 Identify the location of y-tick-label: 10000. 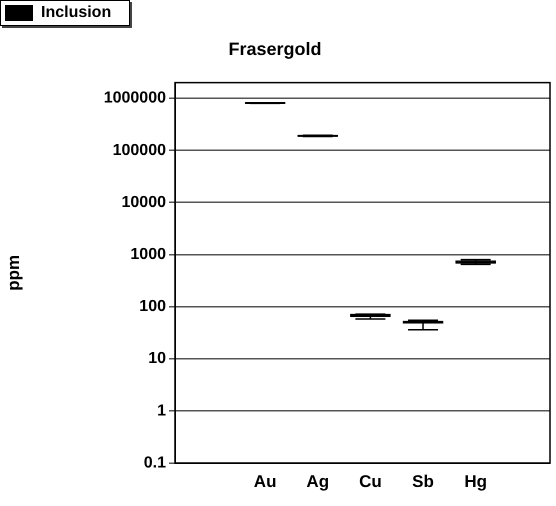
(144, 202).